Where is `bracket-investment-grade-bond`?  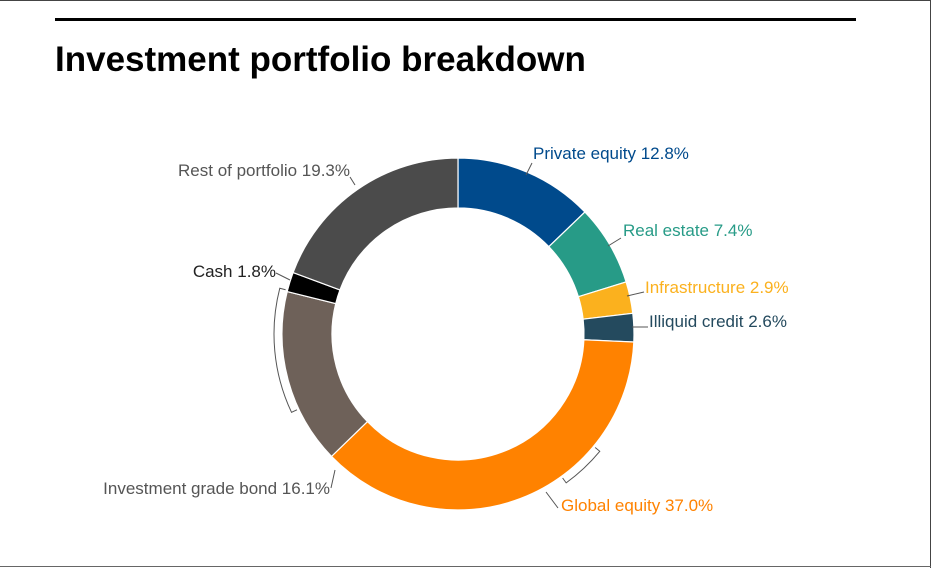 bracket-investment-grade-bond is located at coordinates (285, 350).